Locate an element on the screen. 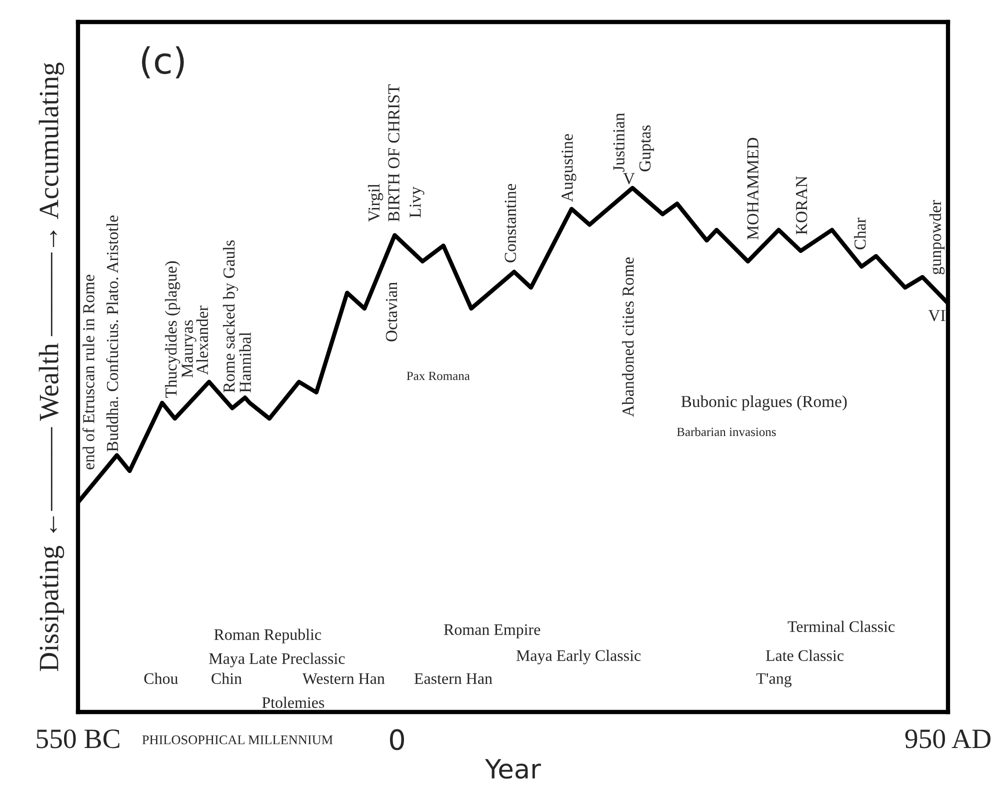 The height and width of the screenshot is (799, 997). annotation: Livy is located at coordinates (417, 202).